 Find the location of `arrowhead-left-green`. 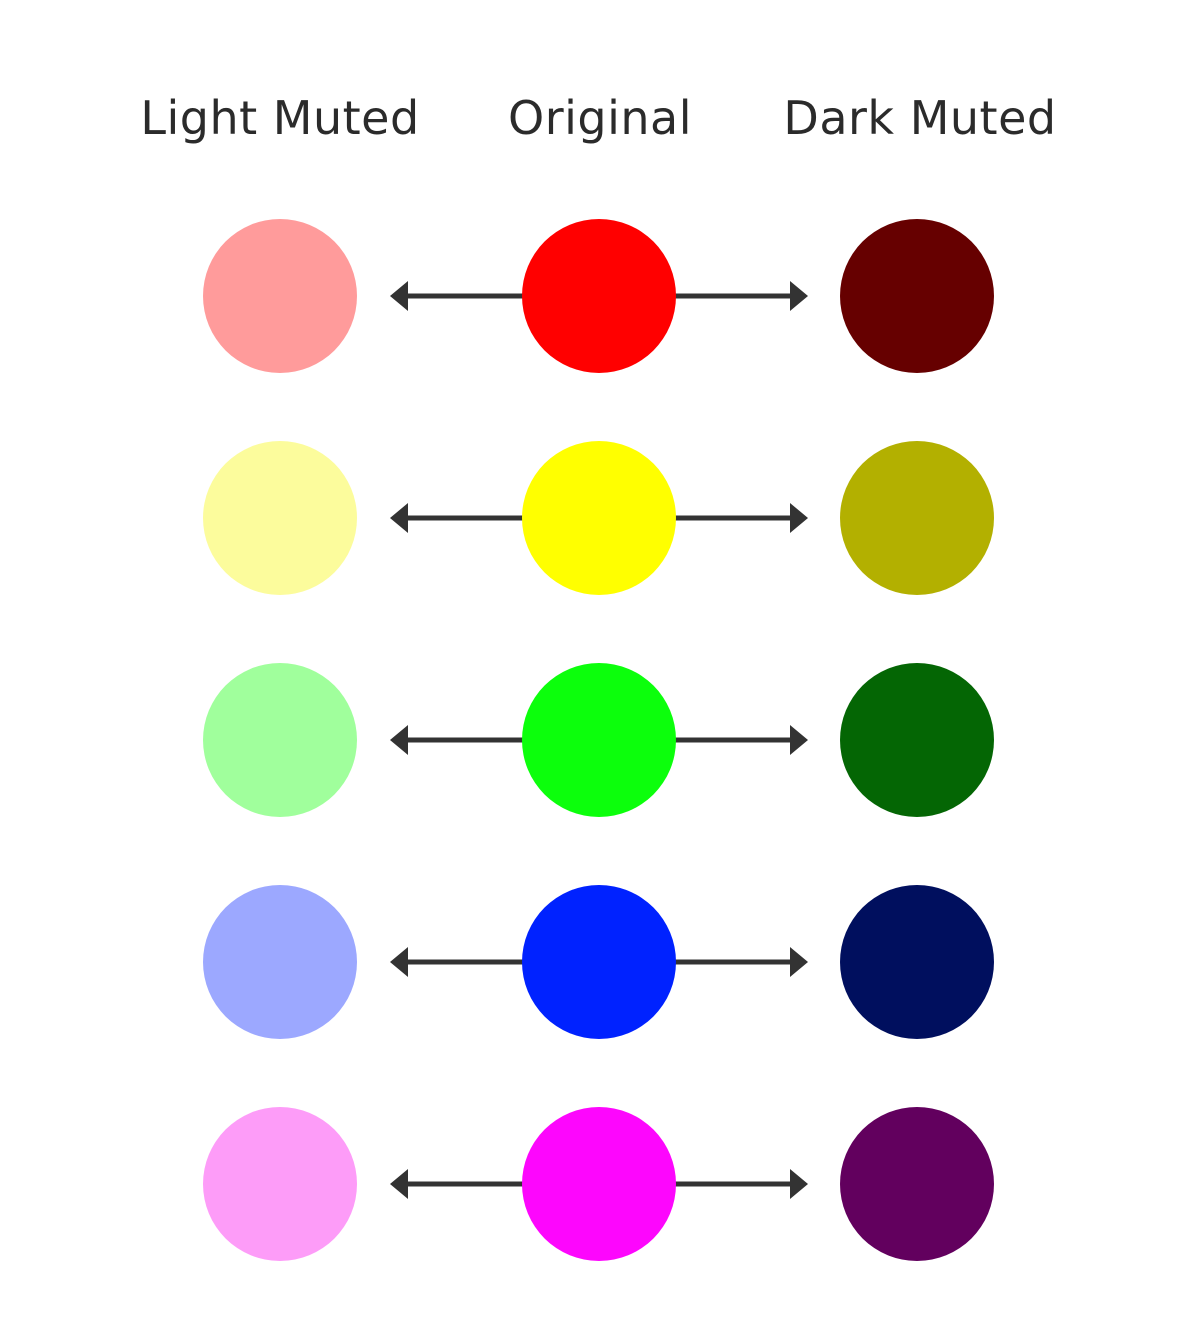

arrowhead-left-green is located at coordinates (399, 740).